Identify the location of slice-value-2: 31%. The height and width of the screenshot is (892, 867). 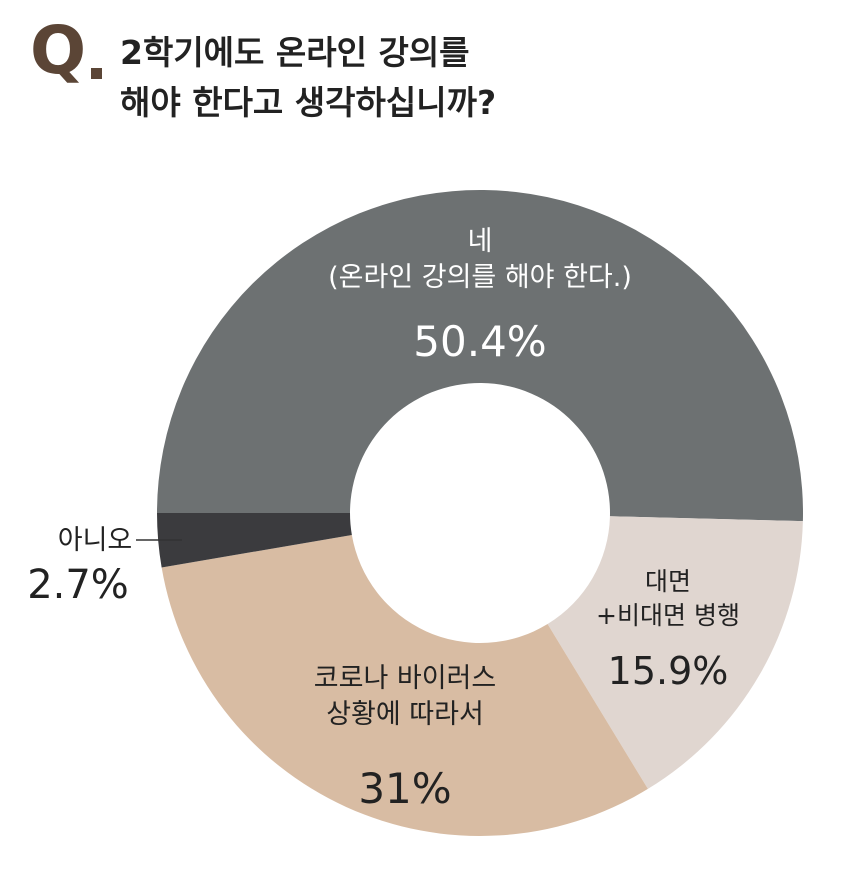
(404, 788).